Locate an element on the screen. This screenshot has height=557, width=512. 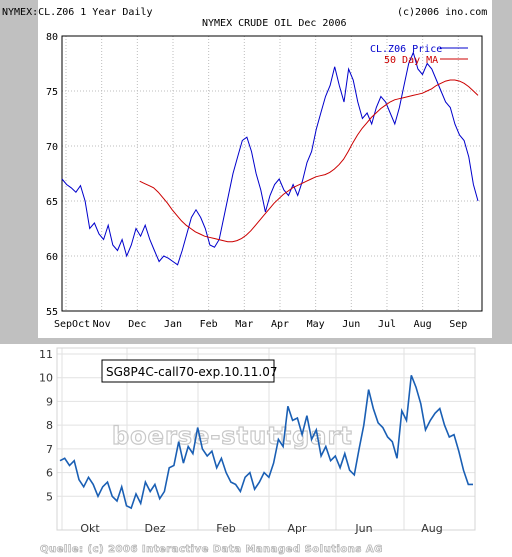
chart2-x-tick-label: Aug is located at coordinates (431, 528).